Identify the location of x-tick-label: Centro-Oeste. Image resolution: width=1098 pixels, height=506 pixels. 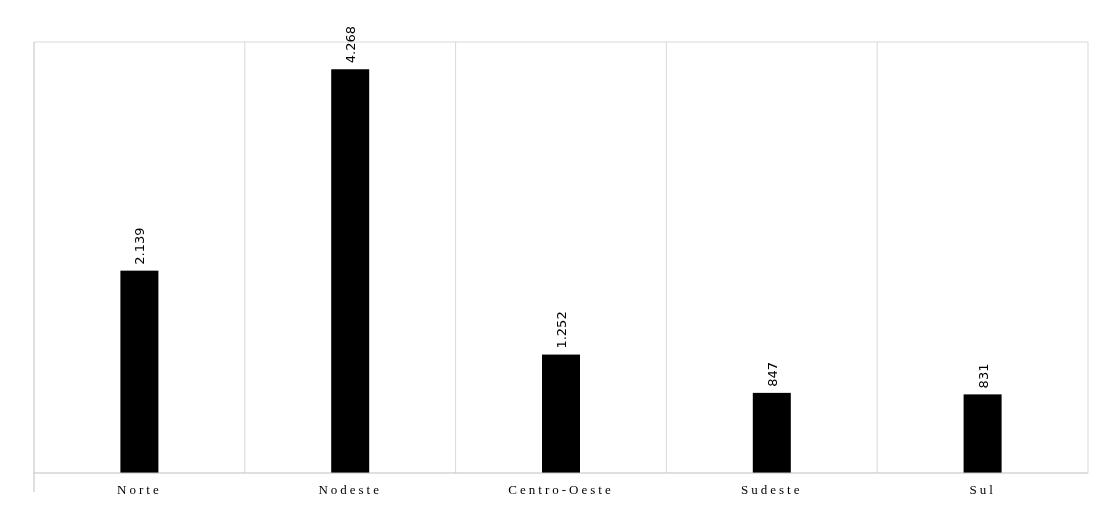
(561, 489).